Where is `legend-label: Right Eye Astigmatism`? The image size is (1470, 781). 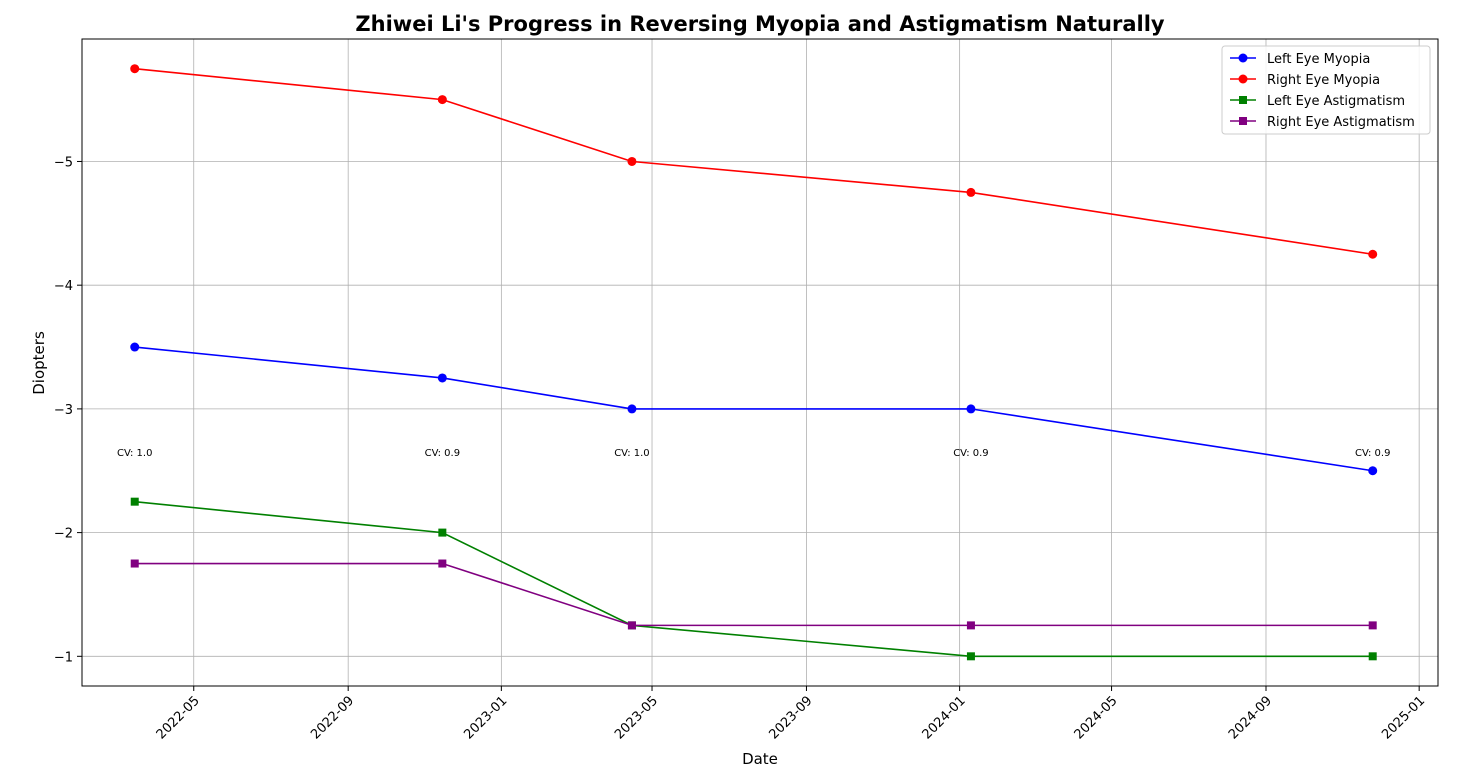 legend-label: Right Eye Astigmatism is located at coordinates (1341, 122).